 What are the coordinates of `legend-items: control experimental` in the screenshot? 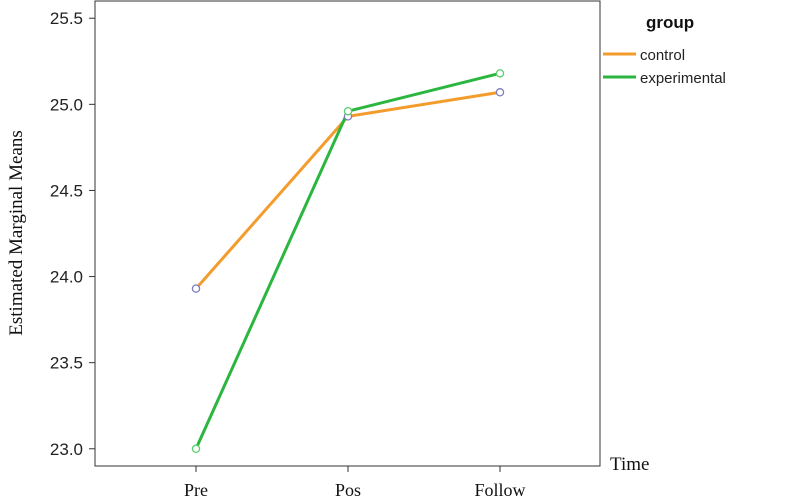 It's located at (664, 67).